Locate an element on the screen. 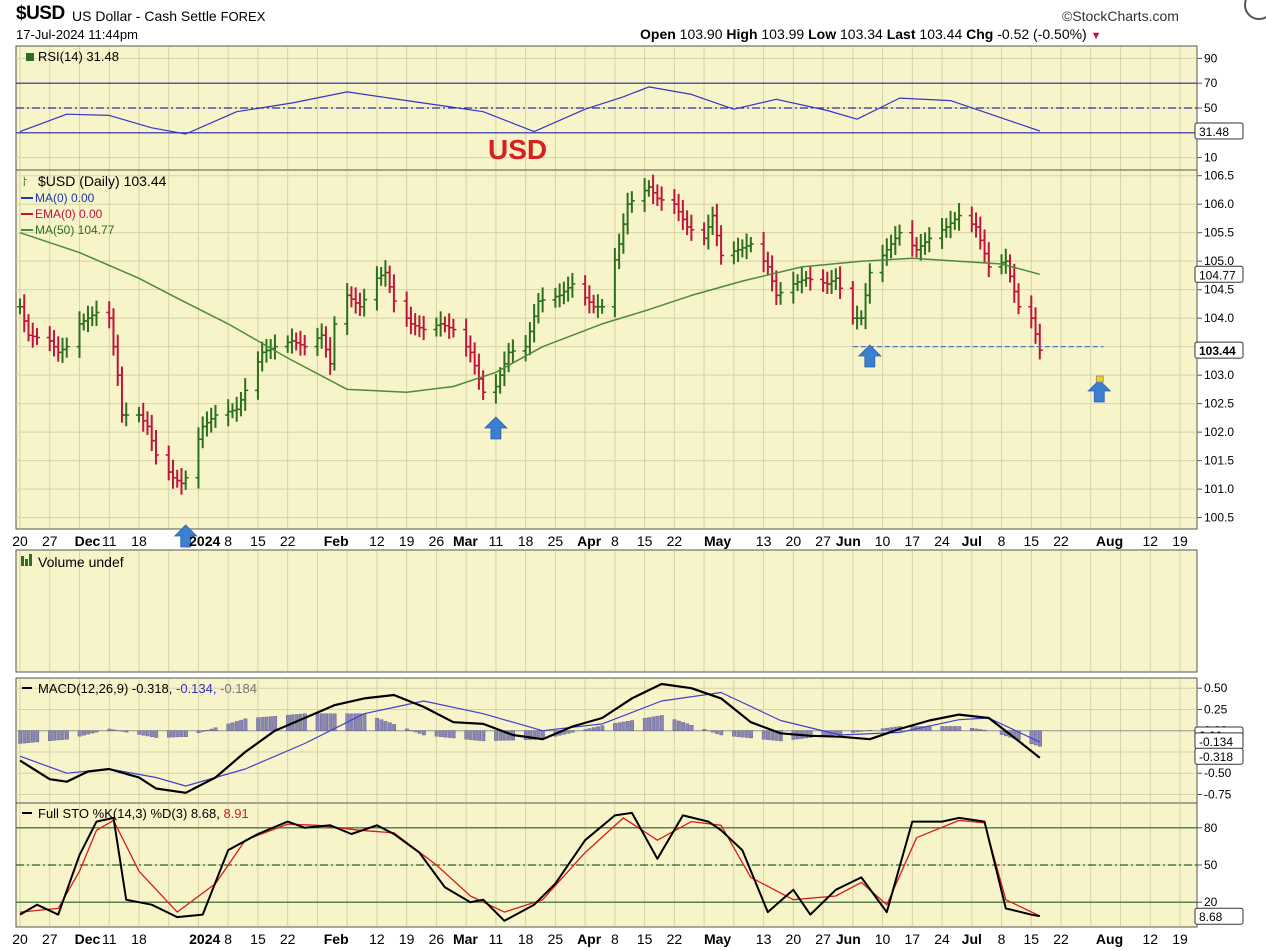  volume-legend: Volume undef is located at coordinates (81, 562).